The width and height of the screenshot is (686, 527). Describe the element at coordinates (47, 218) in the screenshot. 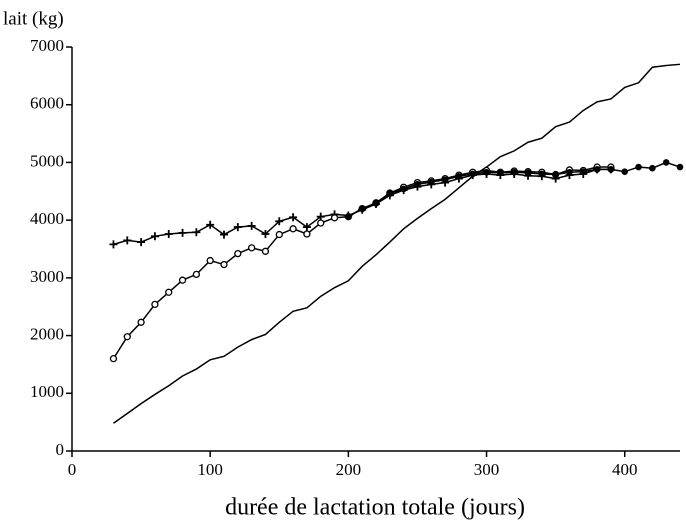

I see `y-tick-label: 4000` at that location.